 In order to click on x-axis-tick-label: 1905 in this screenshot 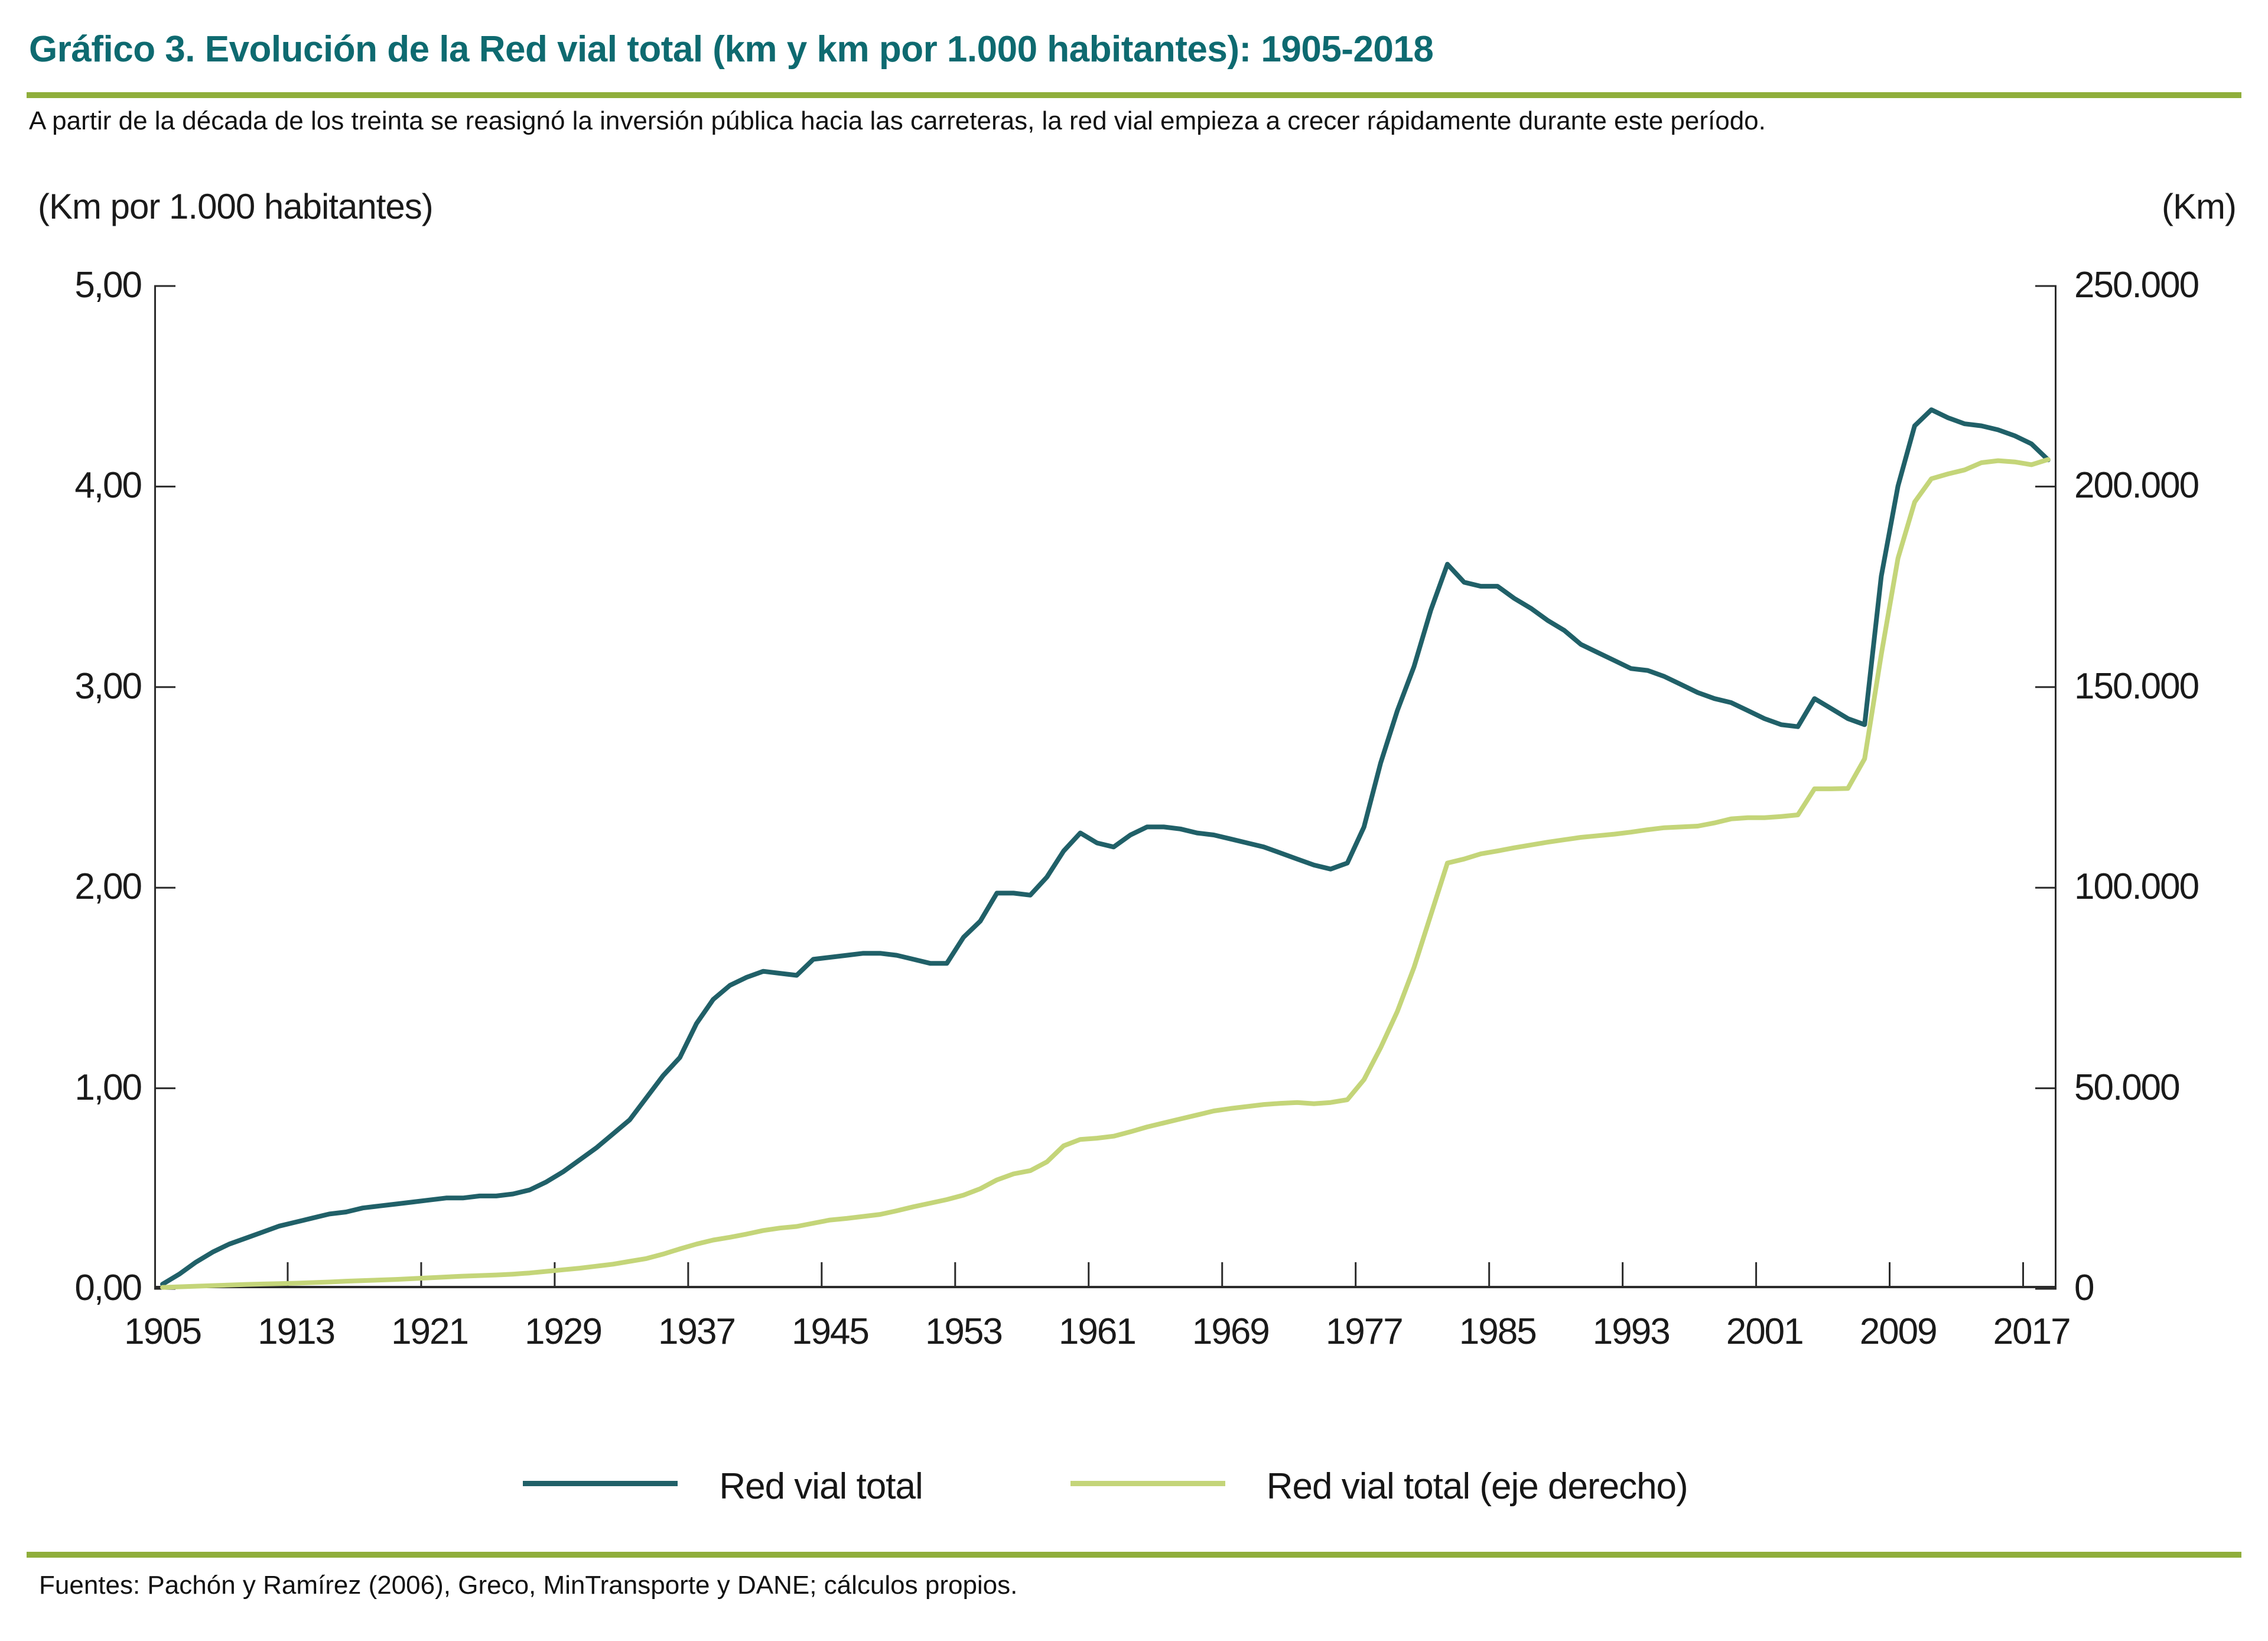, I will do `click(163, 1331)`.